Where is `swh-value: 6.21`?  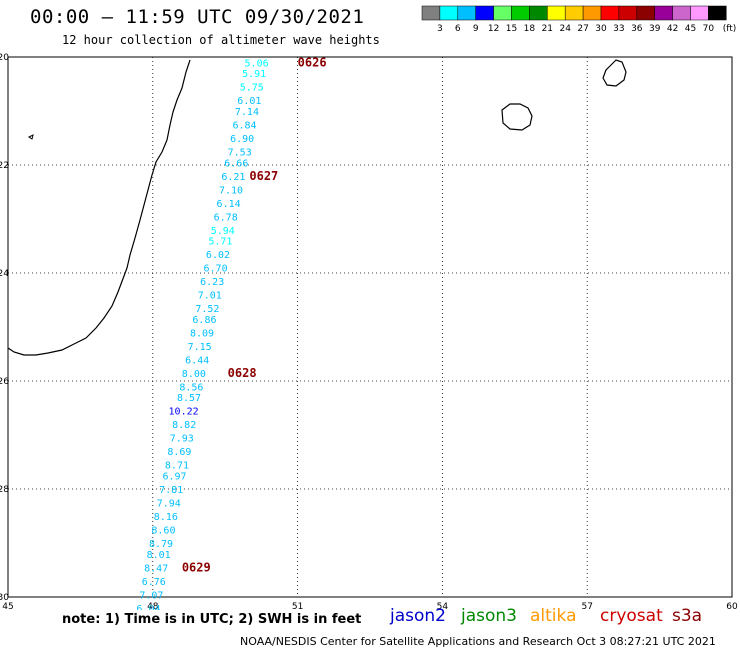
swh-value: 6.21 is located at coordinates (233, 177).